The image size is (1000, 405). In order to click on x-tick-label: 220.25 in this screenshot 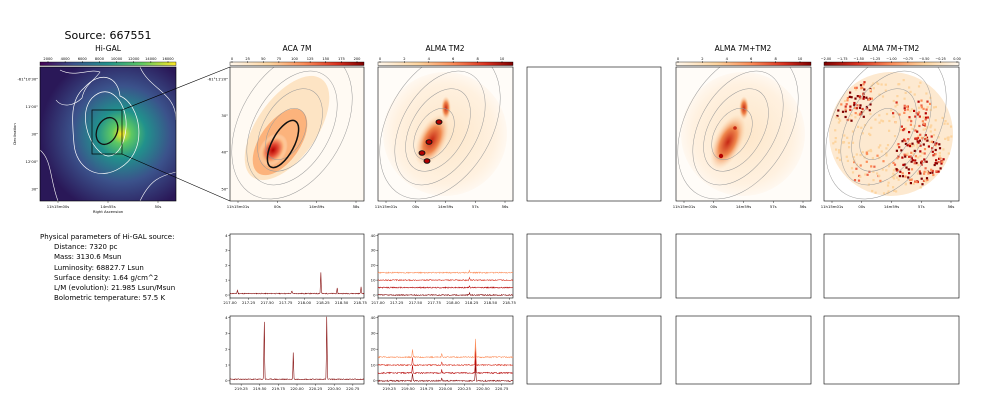, I will do `click(465, 388)`.